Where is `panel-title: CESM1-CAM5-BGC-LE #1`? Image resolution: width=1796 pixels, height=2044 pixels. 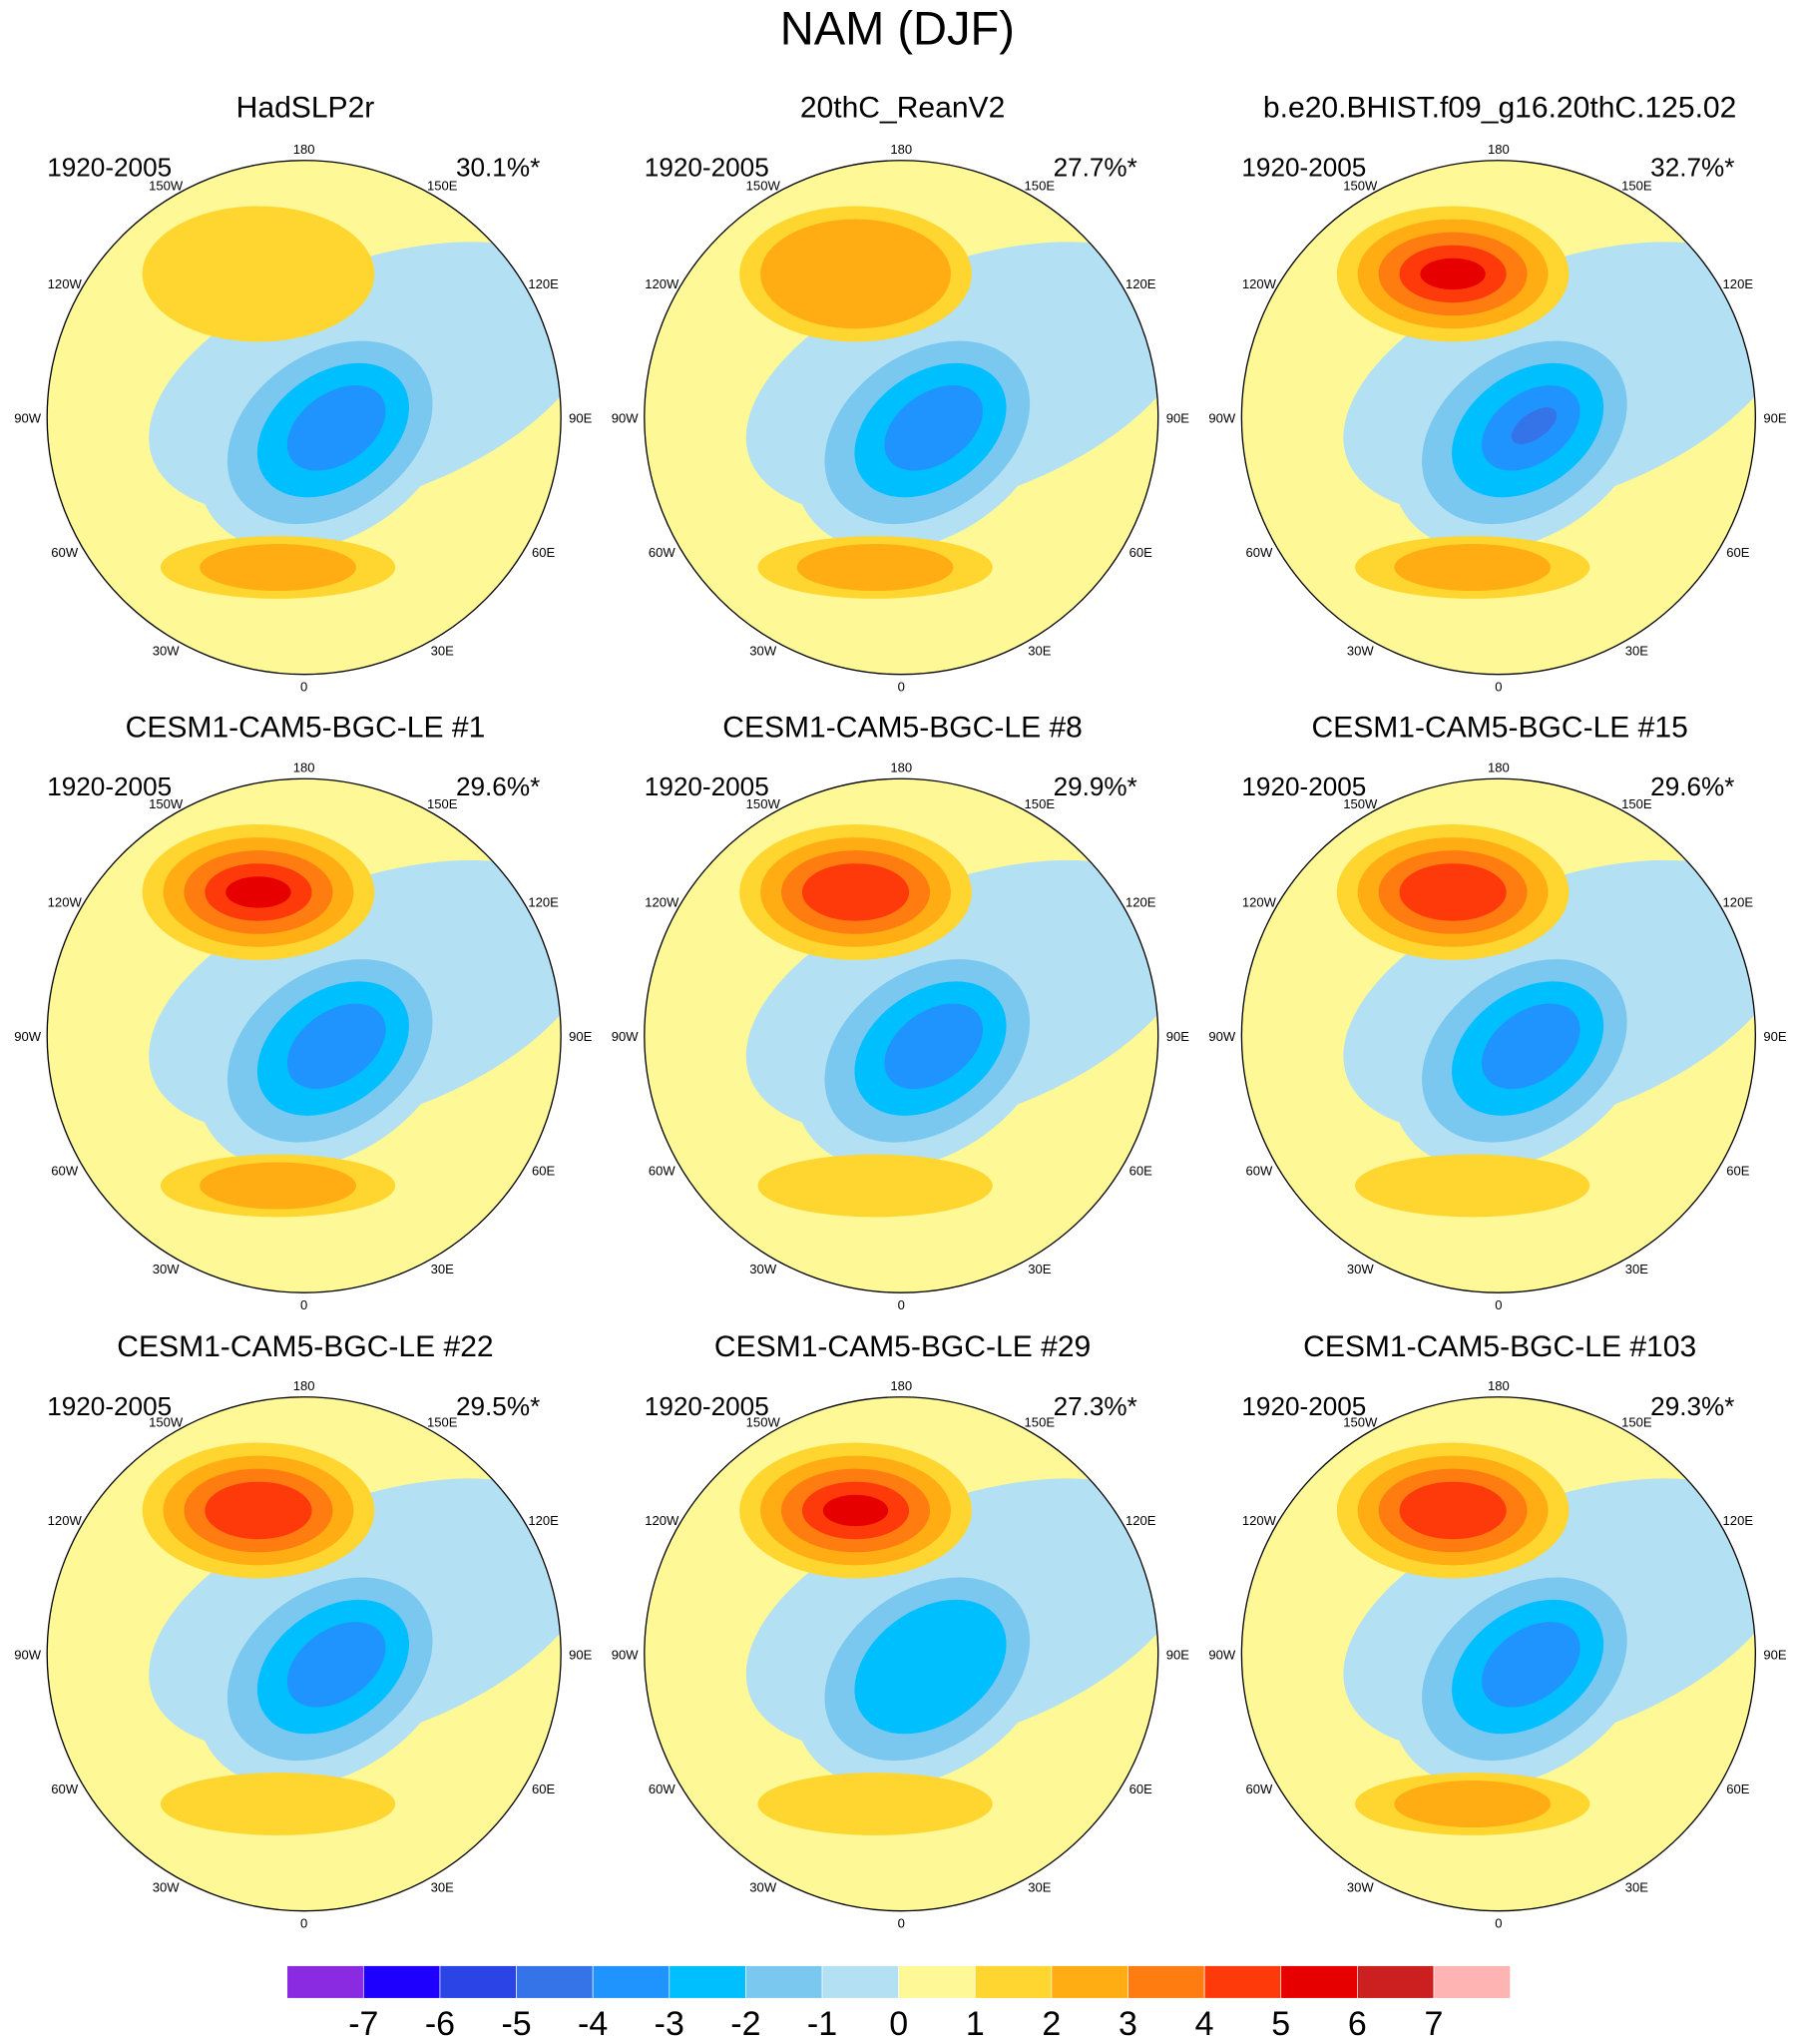
panel-title: CESM1-CAM5-BGC-LE #1 is located at coordinates (306, 727).